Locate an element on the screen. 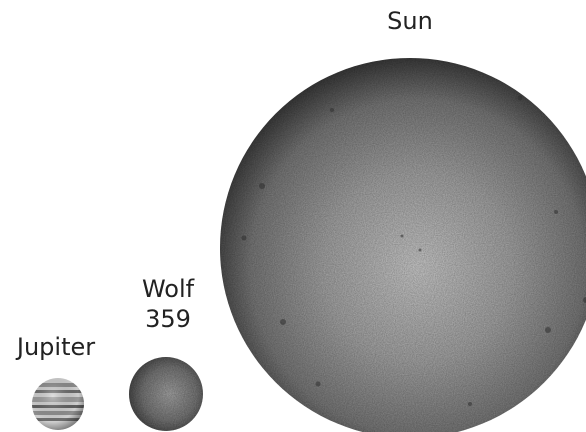  wolf-359-sphere-icon is located at coordinates (166, 394).